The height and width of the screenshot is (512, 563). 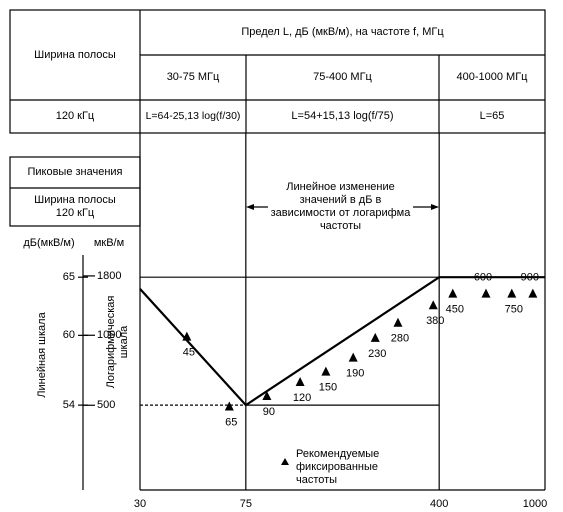 I want to click on marker-label: 65, so click(x=231, y=422).